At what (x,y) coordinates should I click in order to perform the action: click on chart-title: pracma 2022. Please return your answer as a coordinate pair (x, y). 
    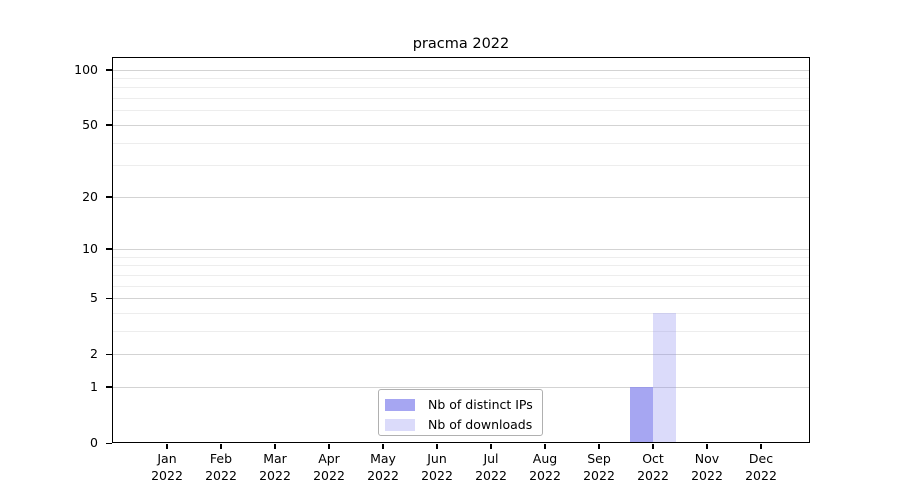
    Looking at the image, I should click on (461, 44).